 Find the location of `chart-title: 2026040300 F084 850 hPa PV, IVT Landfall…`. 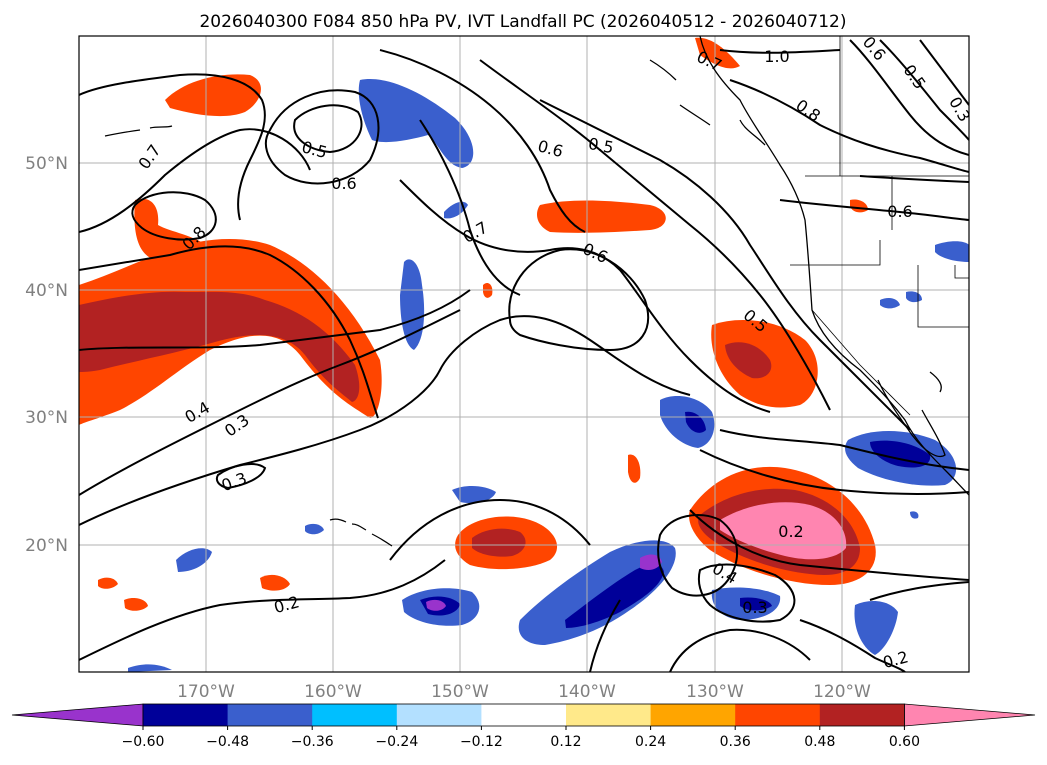

chart-title: 2026040300 F084 850 hPa PV, IVT Landfall… is located at coordinates (522, 22).